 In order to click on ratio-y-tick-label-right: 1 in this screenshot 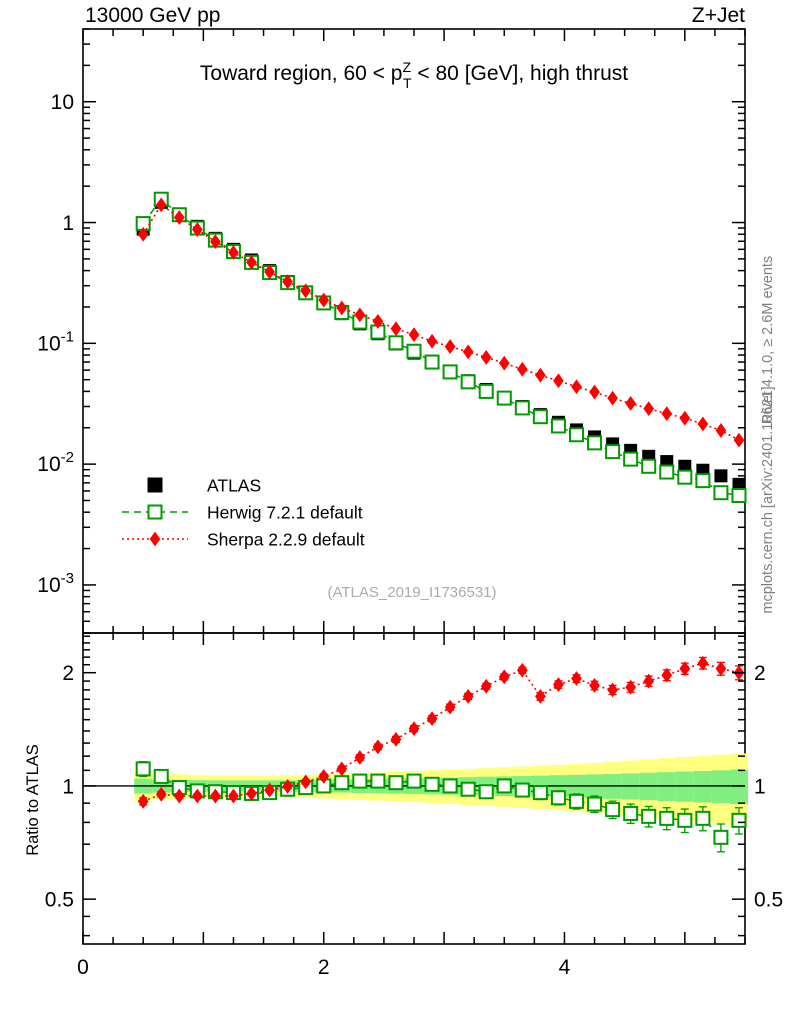, I will do `click(760, 786)`.